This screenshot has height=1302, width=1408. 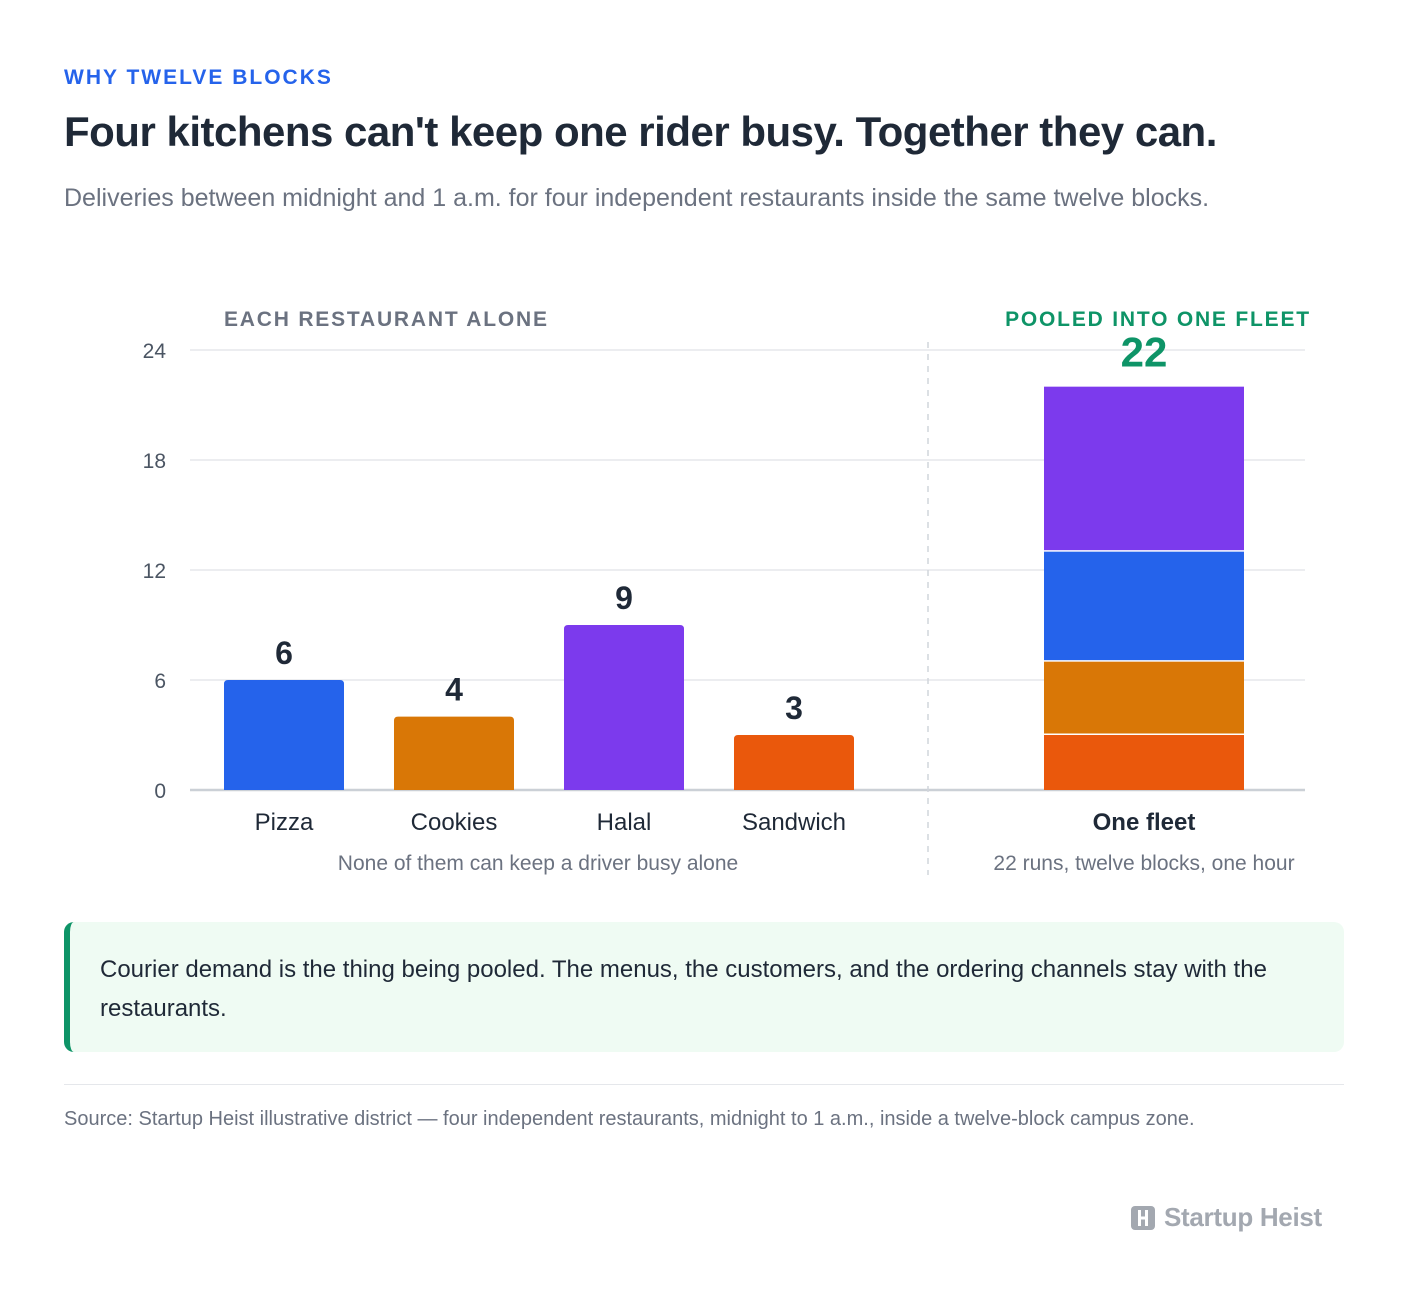 What do you see at coordinates (198, 77) in the screenshot?
I see `eyebrow: WHY TWELVE BLOCKS` at bounding box center [198, 77].